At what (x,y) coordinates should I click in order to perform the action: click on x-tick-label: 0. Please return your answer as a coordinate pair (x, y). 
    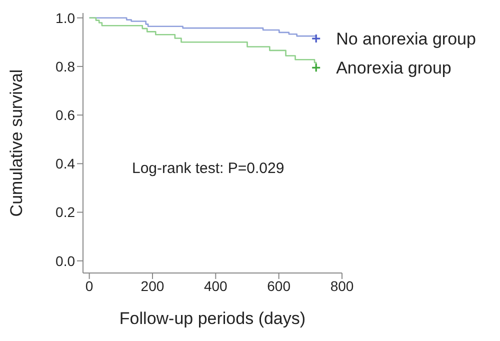
    Looking at the image, I should click on (89, 286).